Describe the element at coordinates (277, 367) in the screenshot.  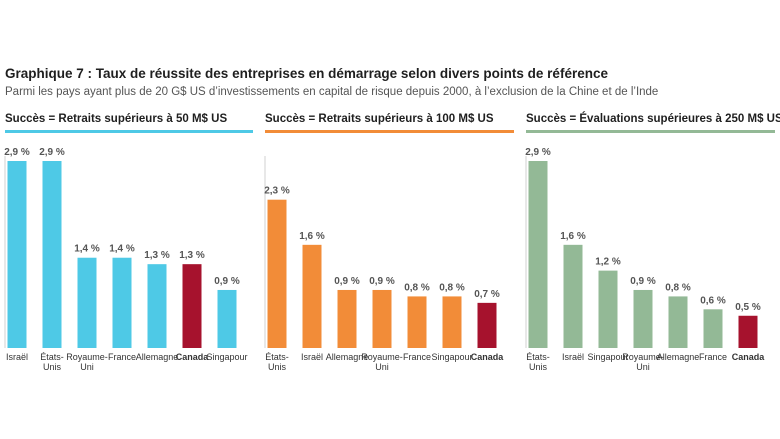
I see `category-label-1-0-line1: Unis` at that location.